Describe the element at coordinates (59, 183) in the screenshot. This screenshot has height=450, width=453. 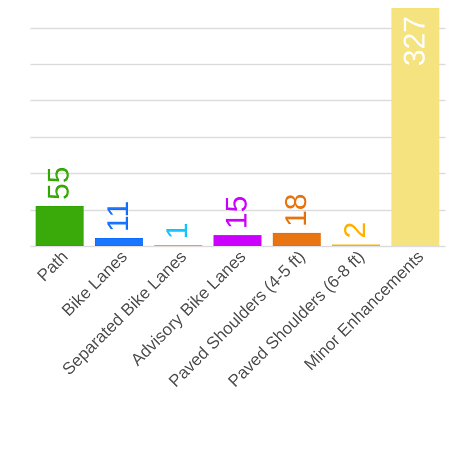
I see `data-label: 55` at that location.